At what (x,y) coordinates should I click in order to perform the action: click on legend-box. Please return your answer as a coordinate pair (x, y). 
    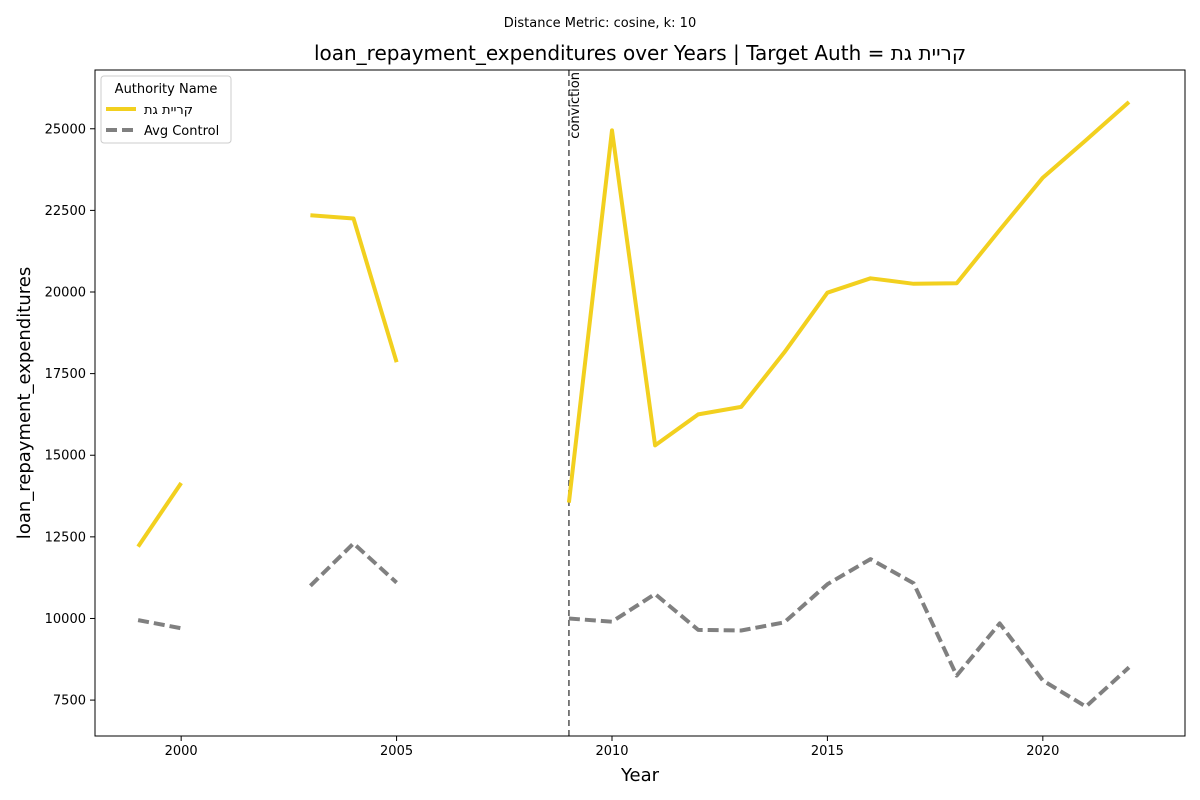
    Looking at the image, I should click on (166, 109).